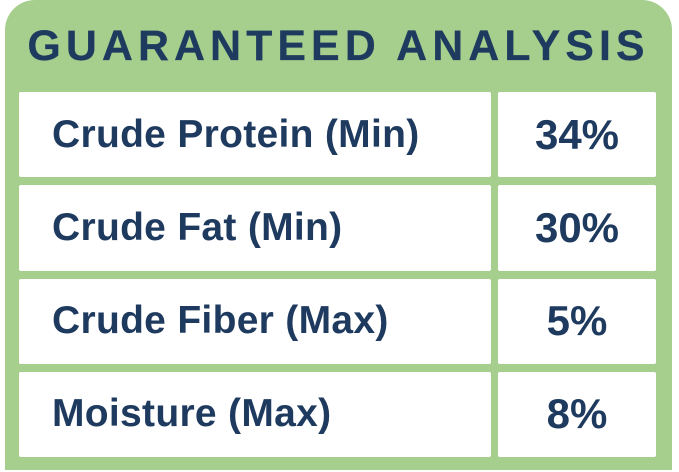  Describe the element at coordinates (255, 321) in the screenshot. I see `row-crude-fiber-label: Crude Fiber (Max)` at that location.